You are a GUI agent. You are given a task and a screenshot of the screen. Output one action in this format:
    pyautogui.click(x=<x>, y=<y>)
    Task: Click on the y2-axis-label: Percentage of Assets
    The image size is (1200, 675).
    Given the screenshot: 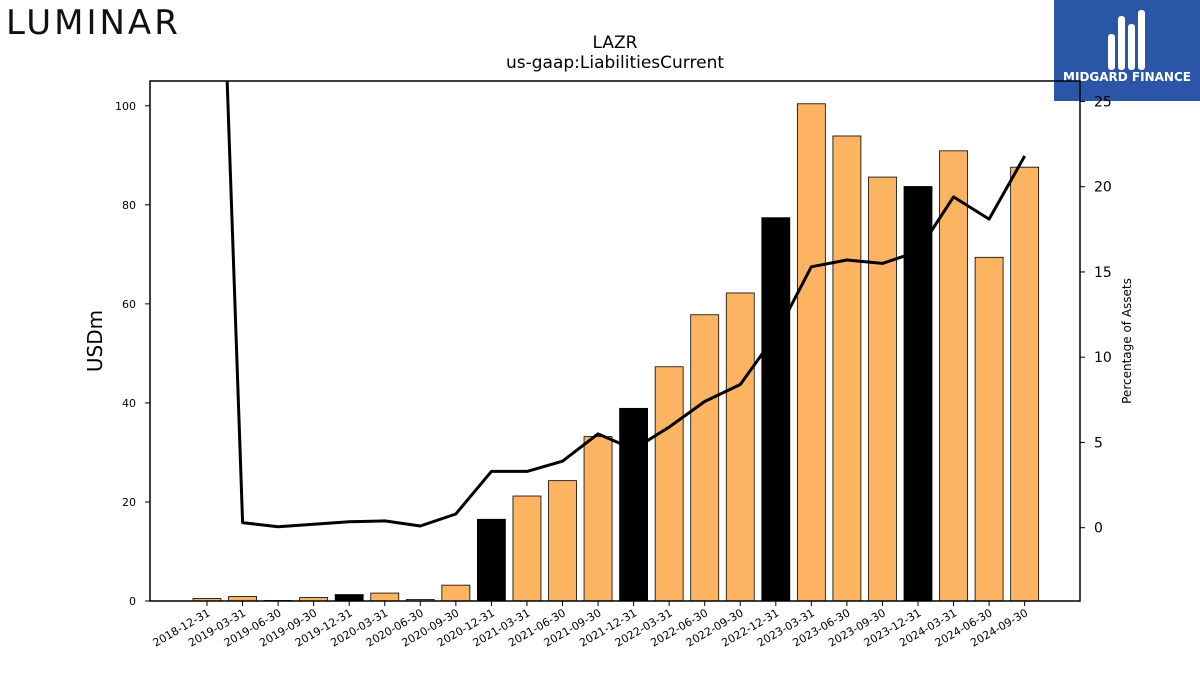 What is the action you would take?
    pyautogui.click(x=1127, y=341)
    